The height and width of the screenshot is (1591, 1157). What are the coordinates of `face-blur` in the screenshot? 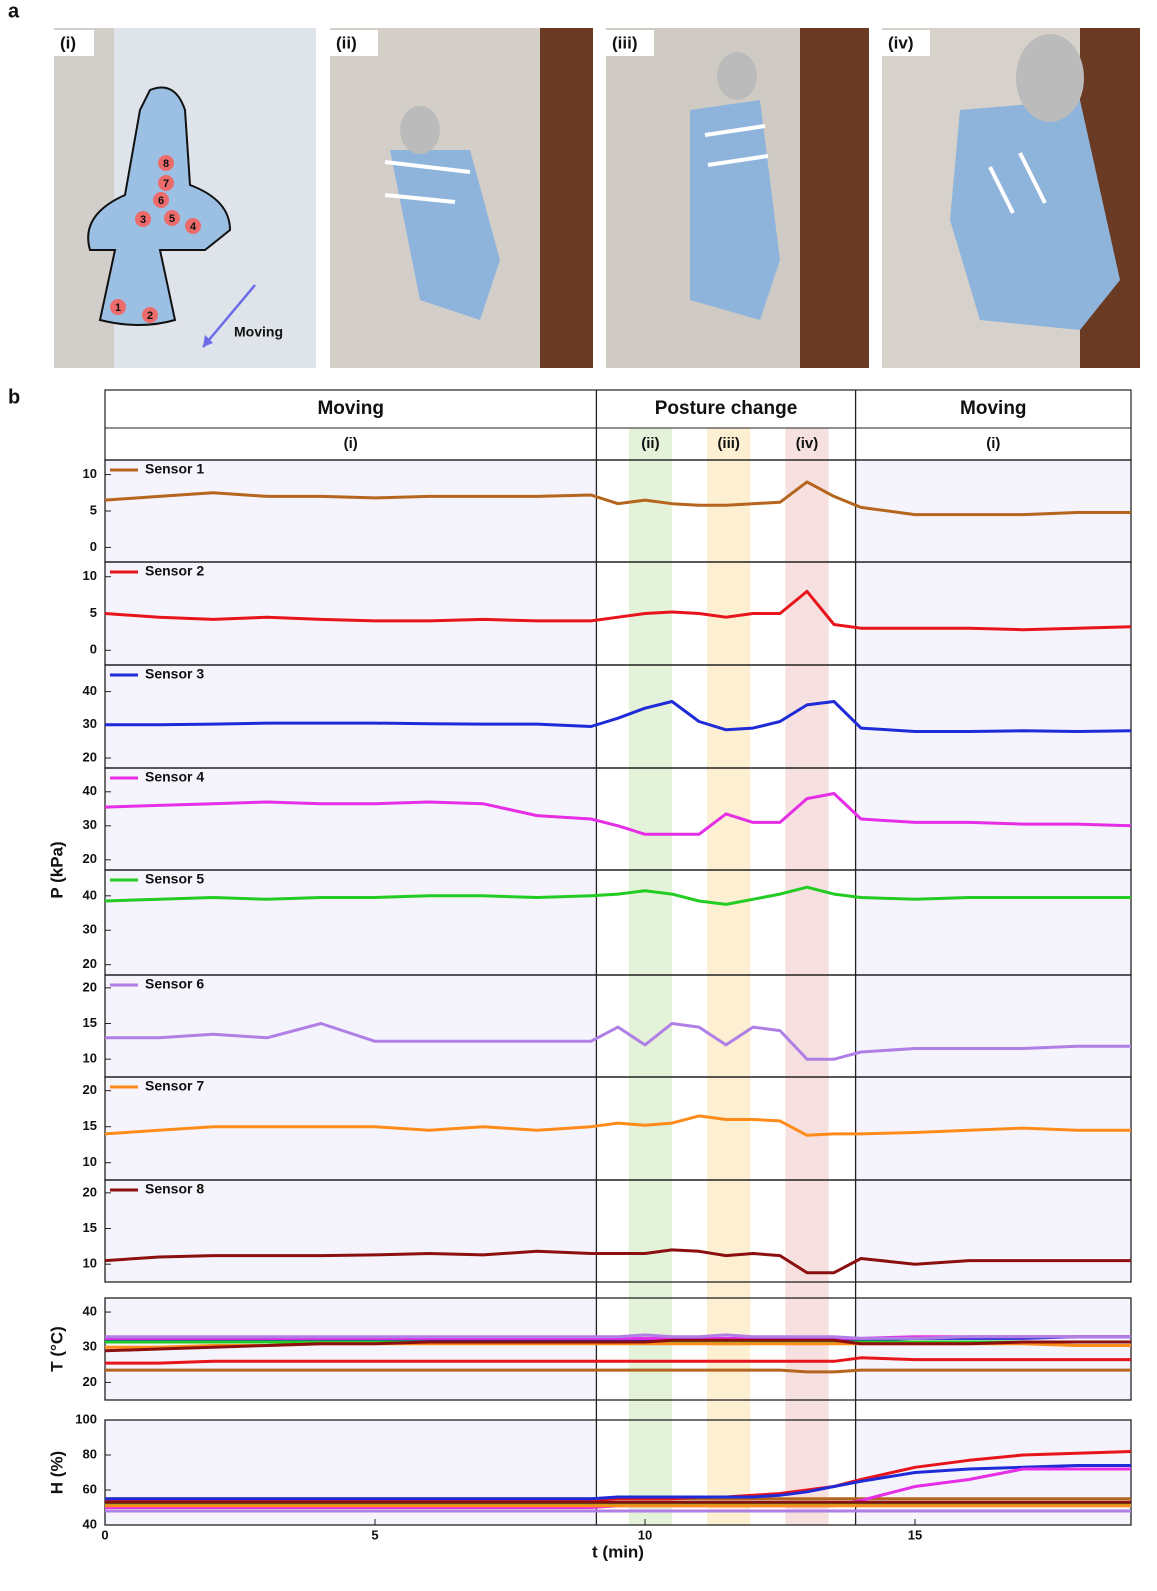 It's located at (420, 130).